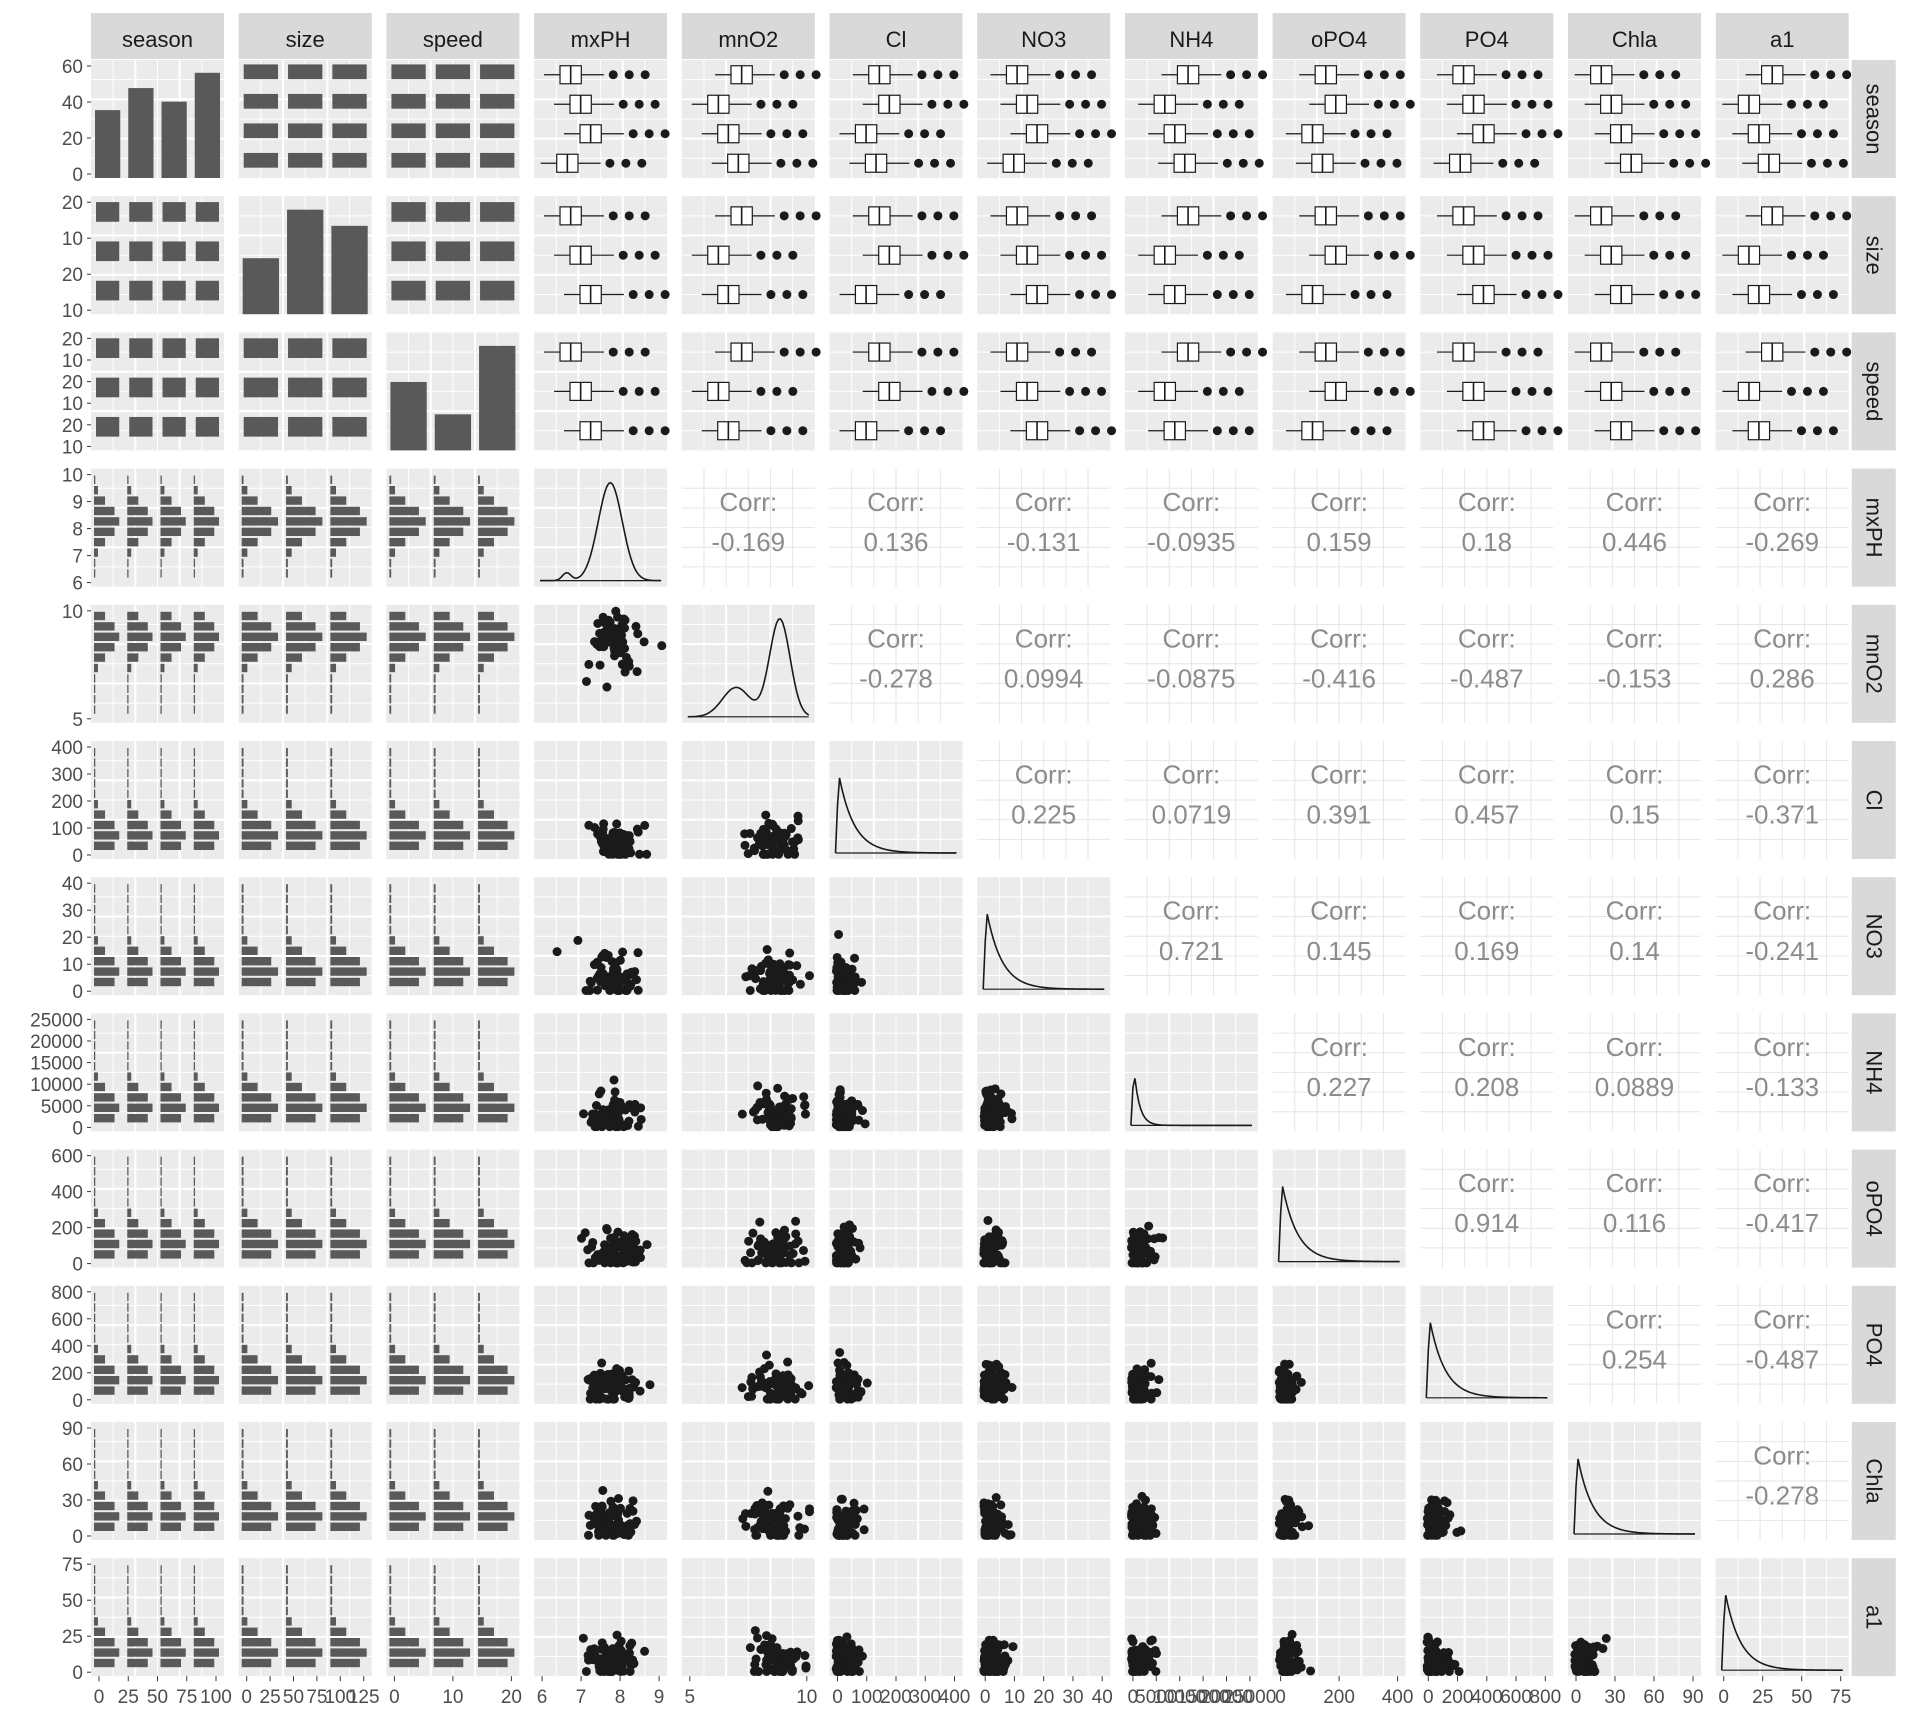 This screenshot has width=1920, height=1728. I want to click on panel-Chla-NO3, so click(1044, 1481).